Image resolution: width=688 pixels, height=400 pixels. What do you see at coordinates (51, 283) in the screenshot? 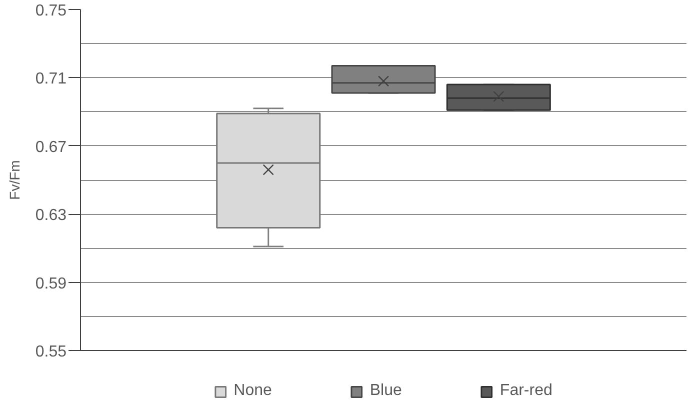
I see `y-tick-label: 0.59` at bounding box center [51, 283].